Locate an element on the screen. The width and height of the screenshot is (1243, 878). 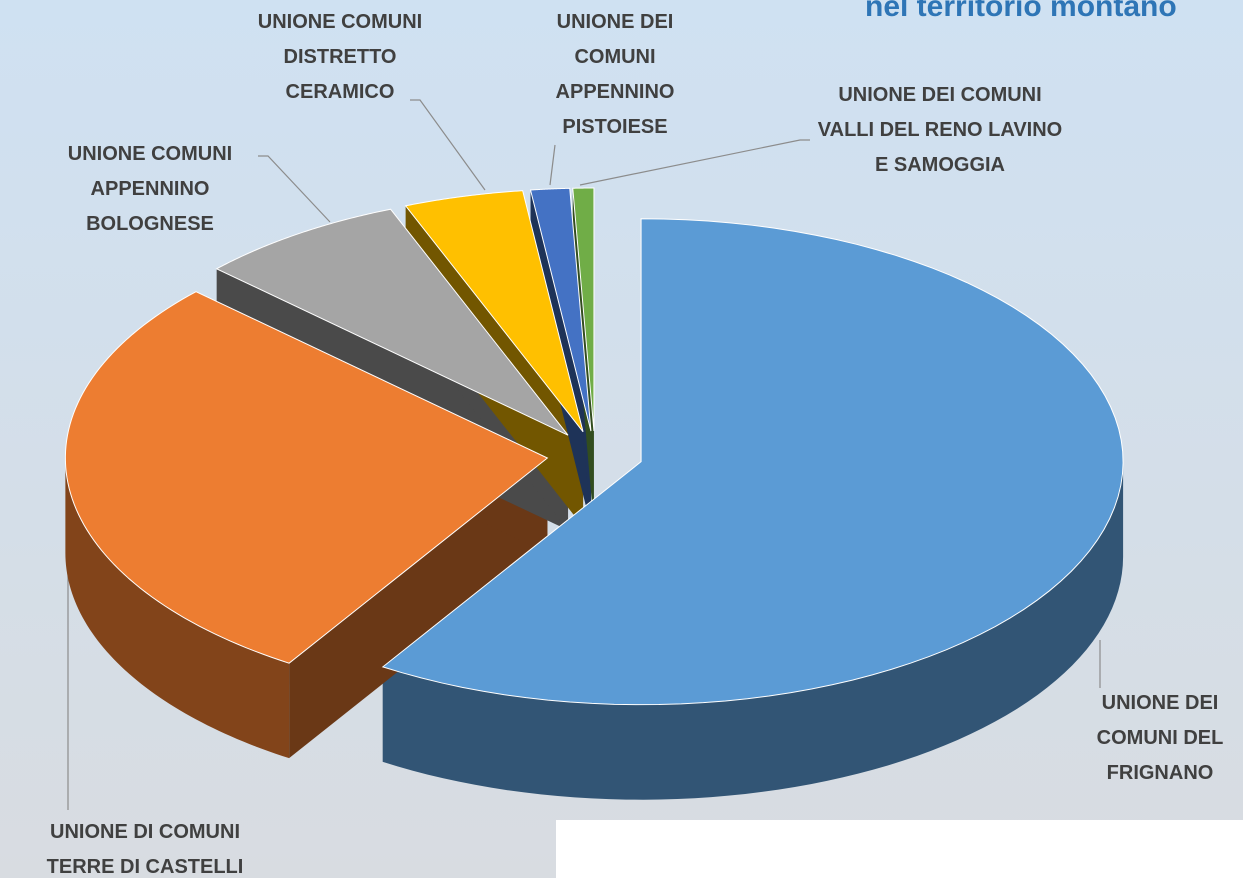
slice-label: UNIONE COMUNI APPENNINO BOLOGNESE is located at coordinates (150, 189).